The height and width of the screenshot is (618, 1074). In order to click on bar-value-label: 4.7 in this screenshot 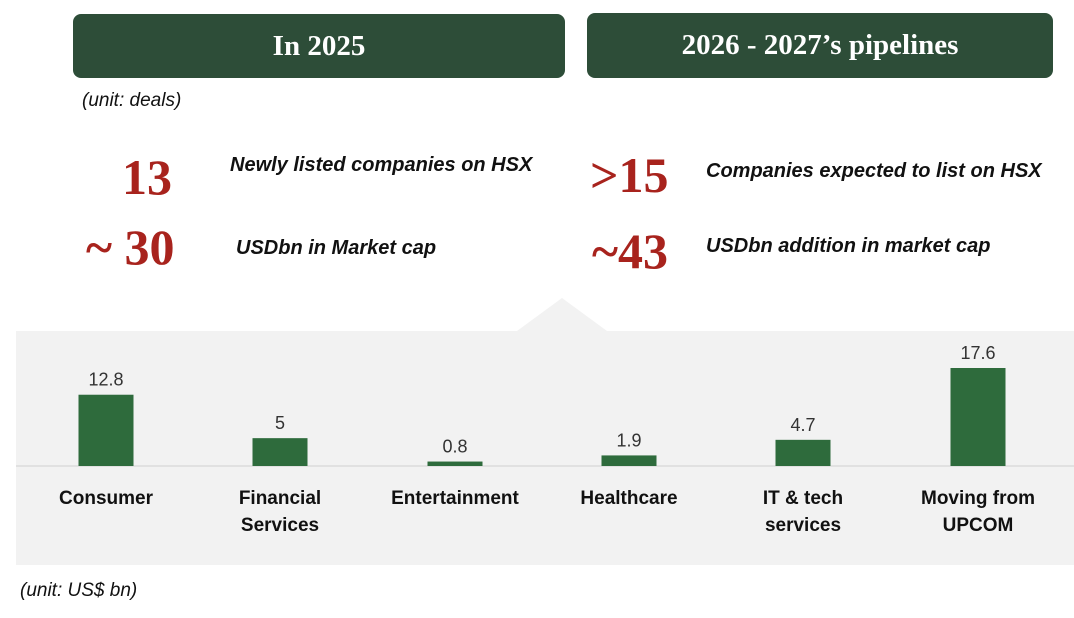, I will do `click(802, 425)`.